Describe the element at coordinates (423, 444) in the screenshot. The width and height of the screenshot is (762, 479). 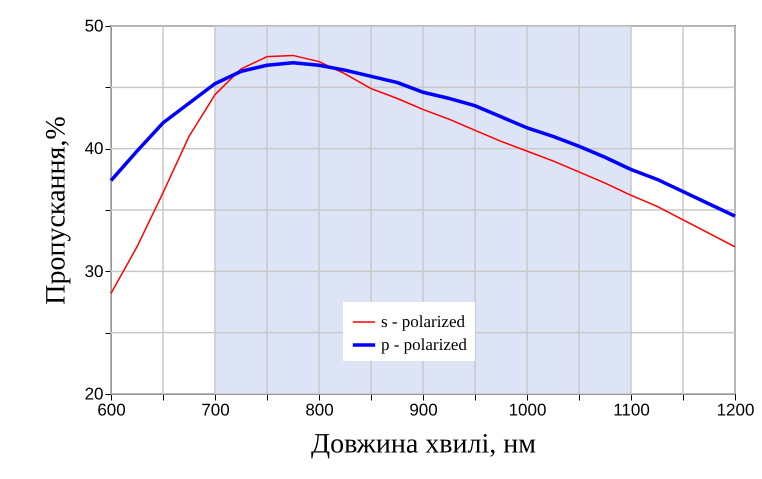
I see `x-axis-title: Довжина хвилі, нм` at that location.